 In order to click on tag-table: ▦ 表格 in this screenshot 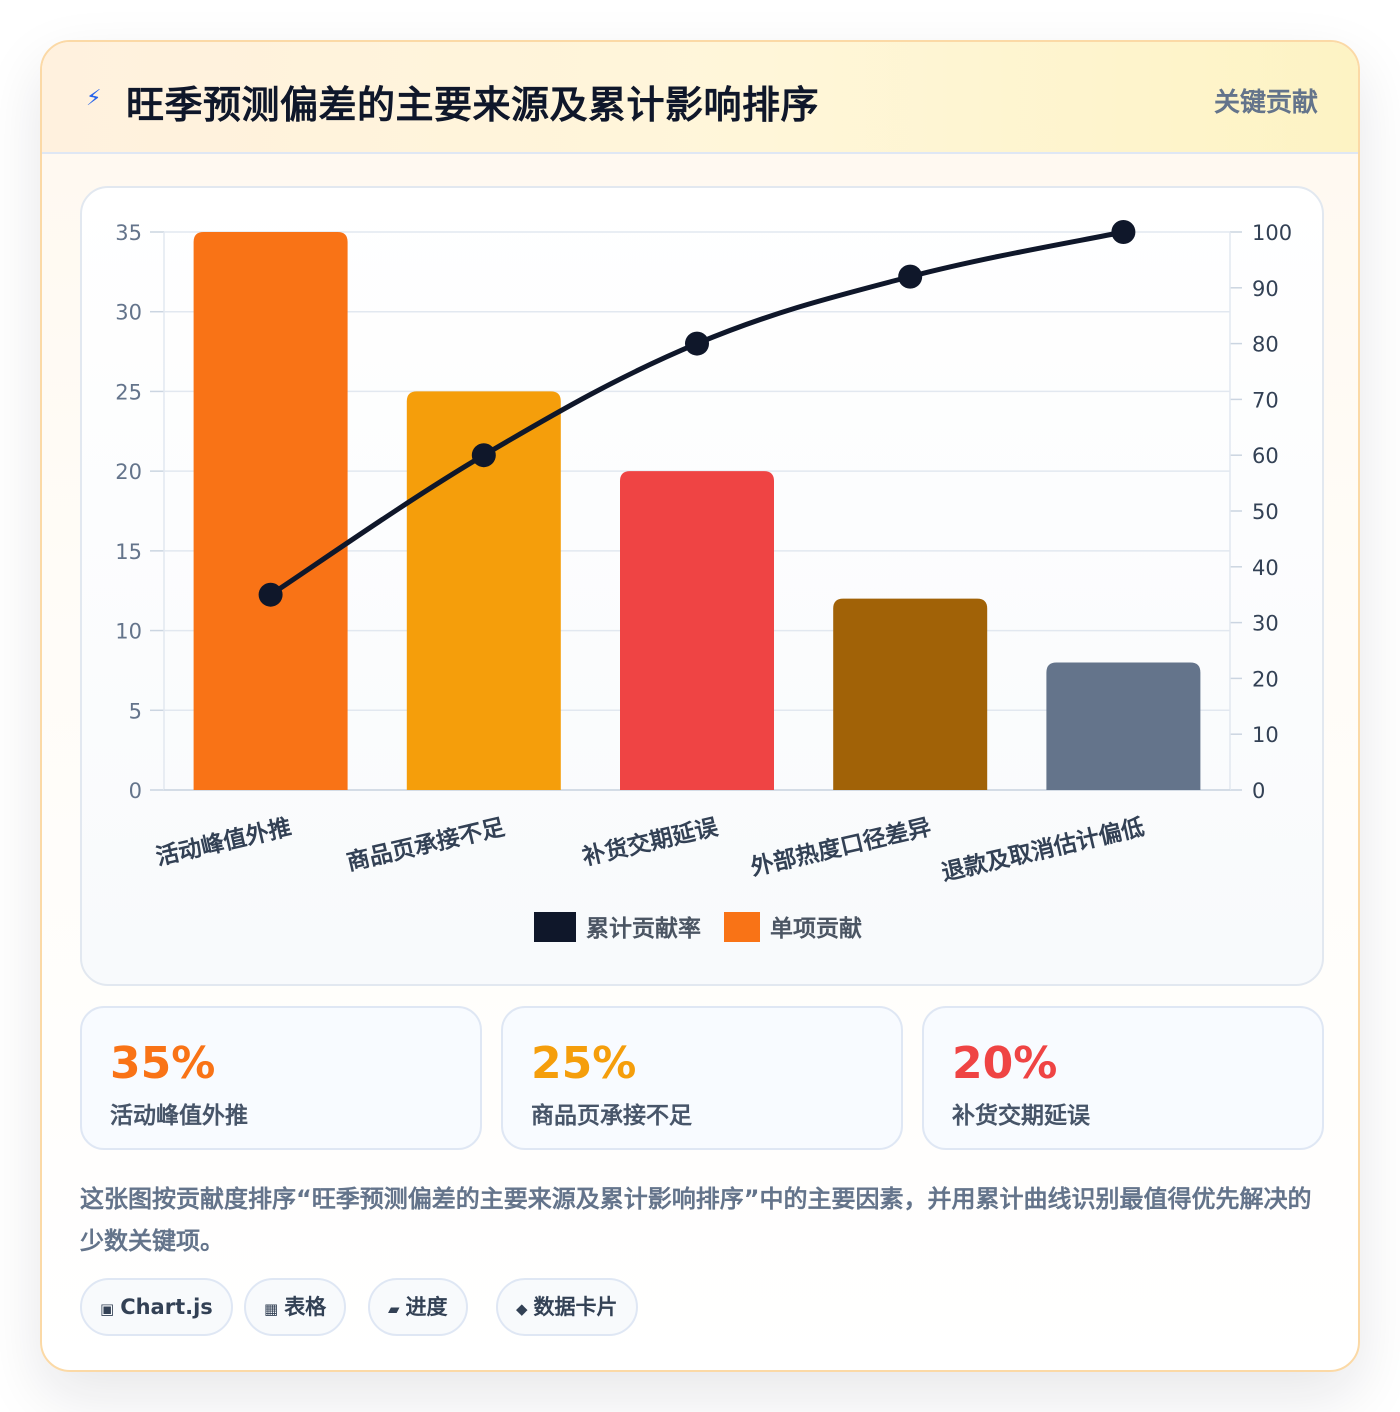, I will do `click(295, 1307)`.